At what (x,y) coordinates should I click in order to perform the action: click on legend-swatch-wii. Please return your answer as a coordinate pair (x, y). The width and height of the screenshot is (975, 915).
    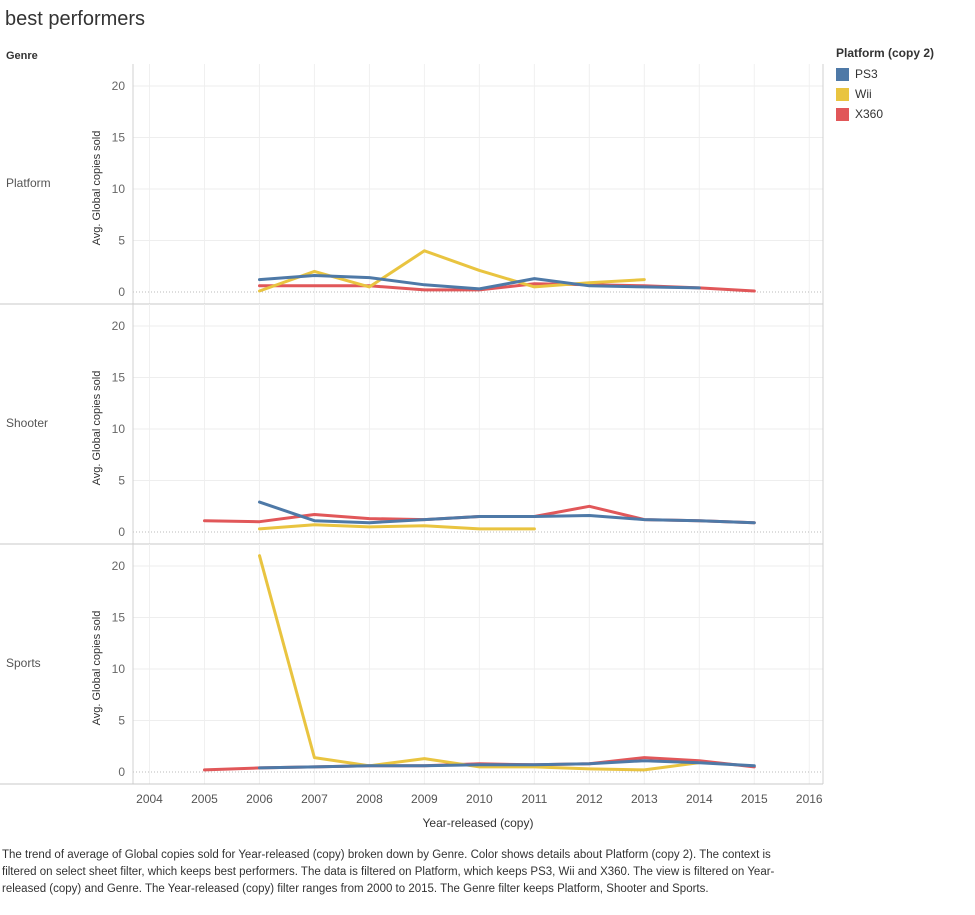
    Looking at the image, I should click on (842, 94).